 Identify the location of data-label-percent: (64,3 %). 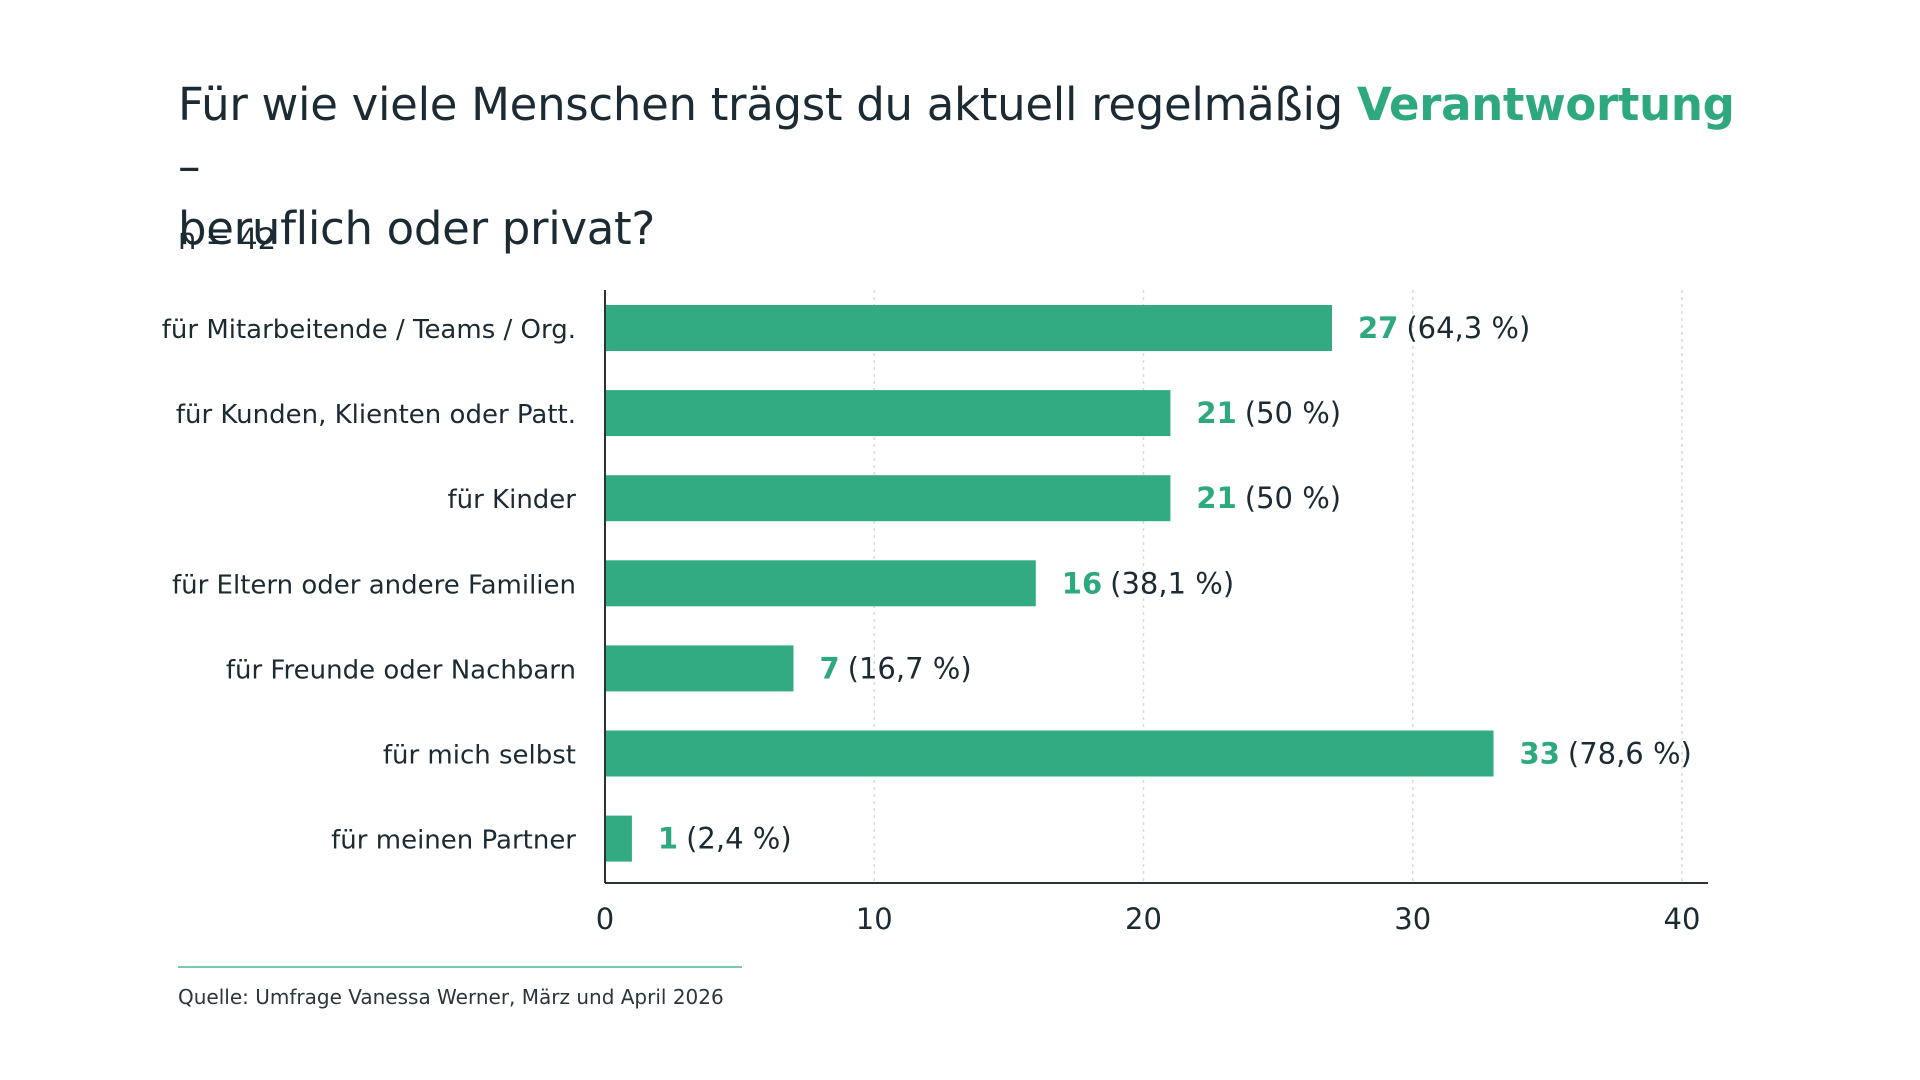
(1468, 328).